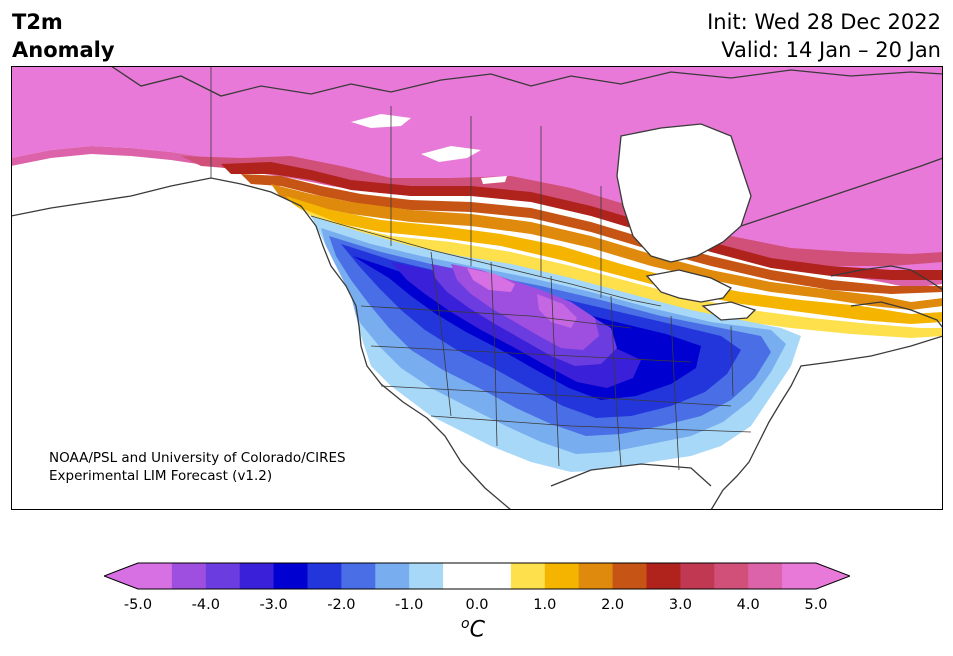 The height and width of the screenshot is (656, 953). What do you see at coordinates (684, 193) in the screenshot?
I see `hudson-bay` at bounding box center [684, 193].